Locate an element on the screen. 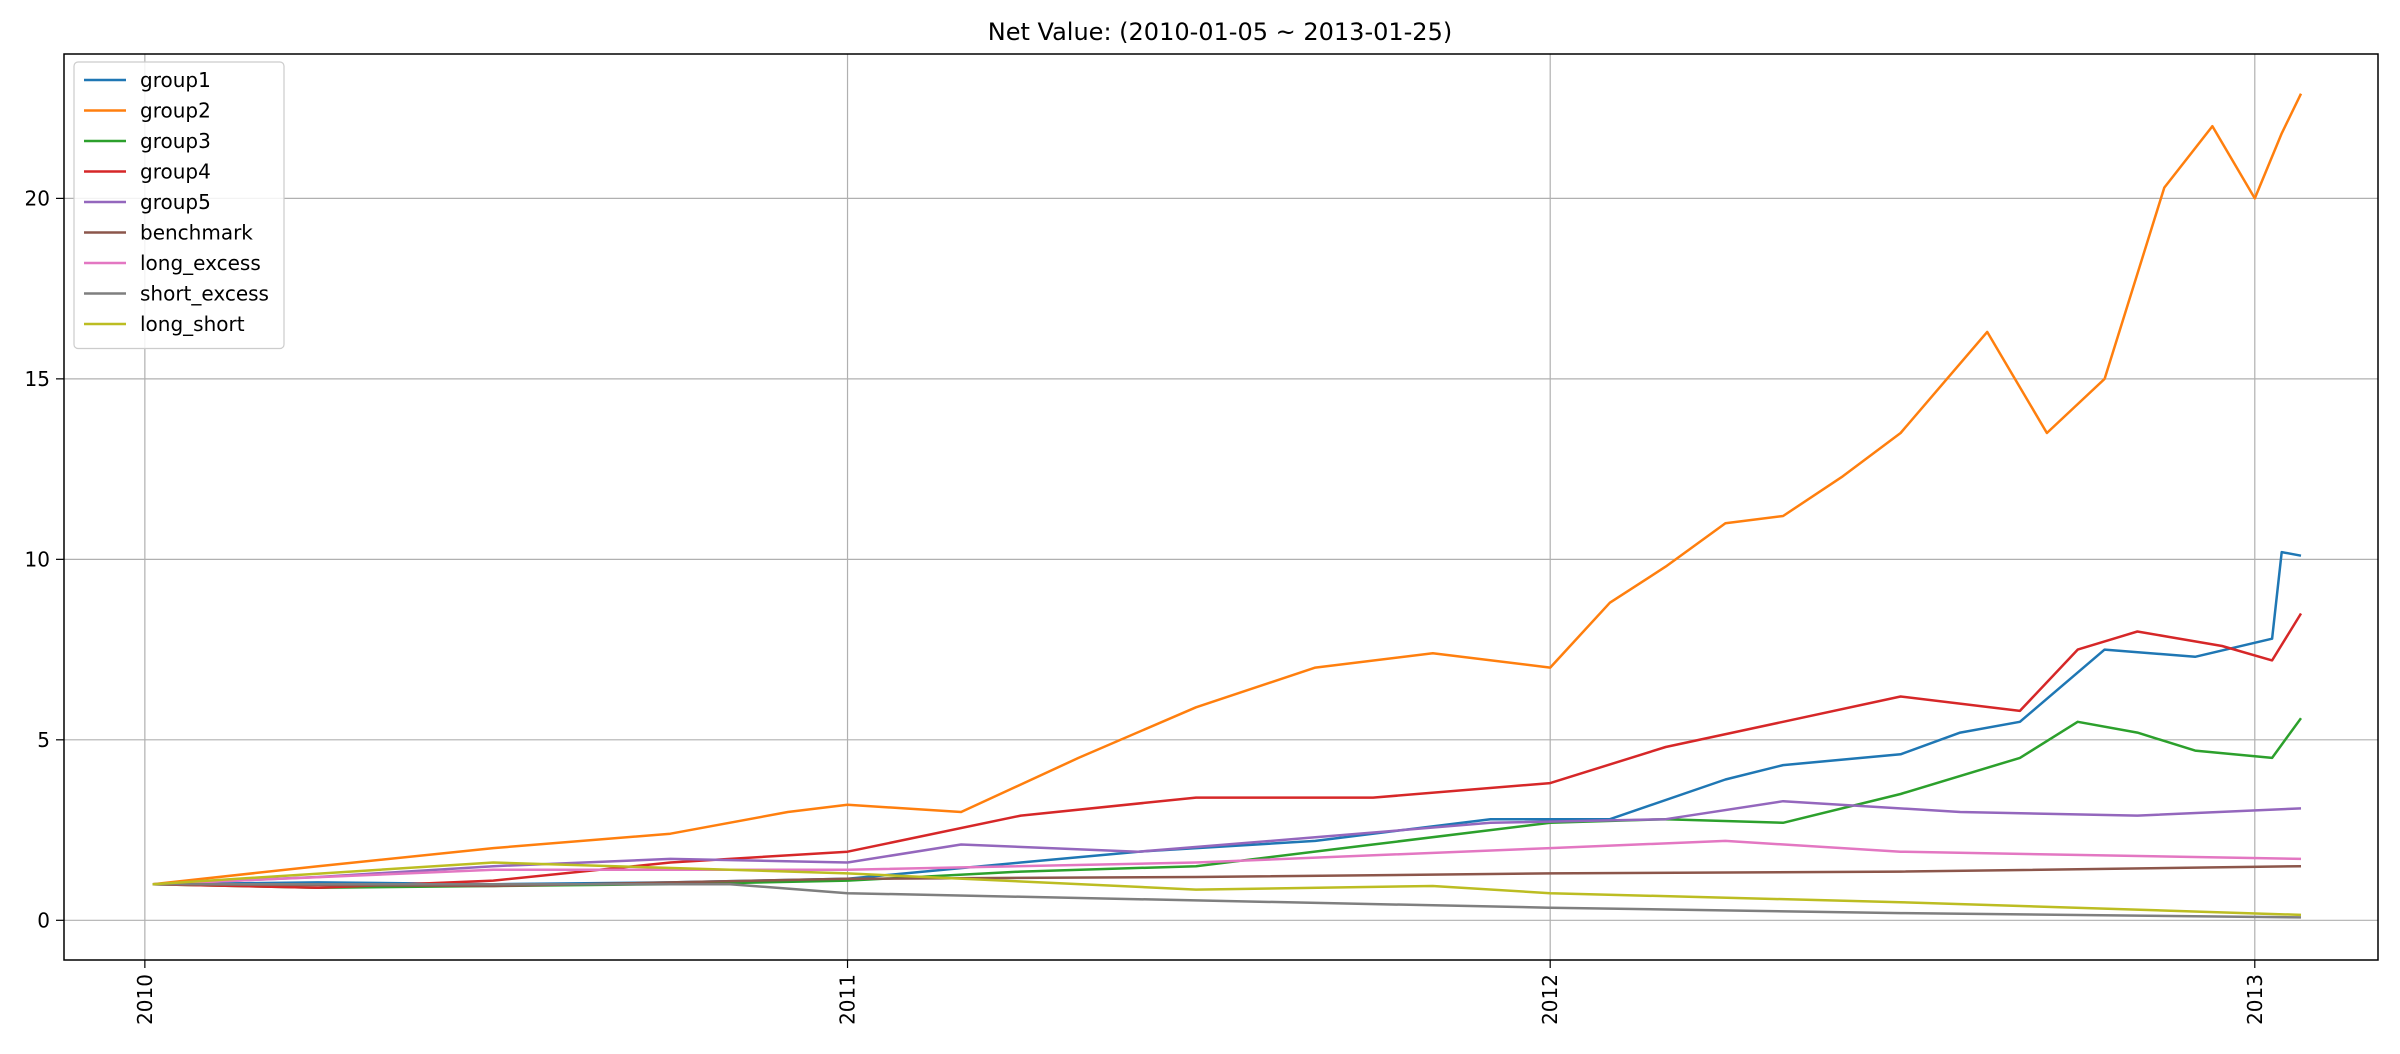  series-line-group5 is located at coordinates (1227, 842).